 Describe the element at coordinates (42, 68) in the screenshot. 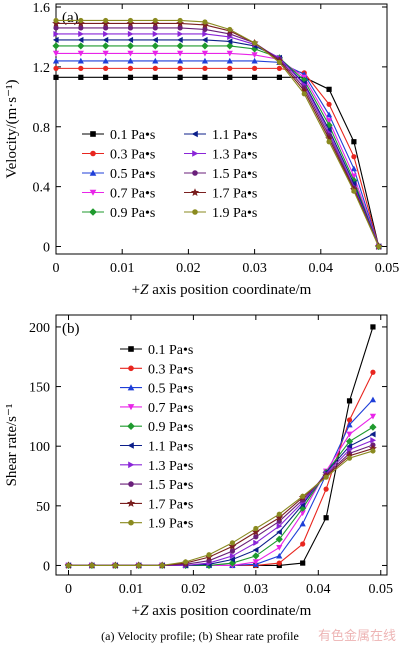

I see `y-tick-label: 1.2` at that location.